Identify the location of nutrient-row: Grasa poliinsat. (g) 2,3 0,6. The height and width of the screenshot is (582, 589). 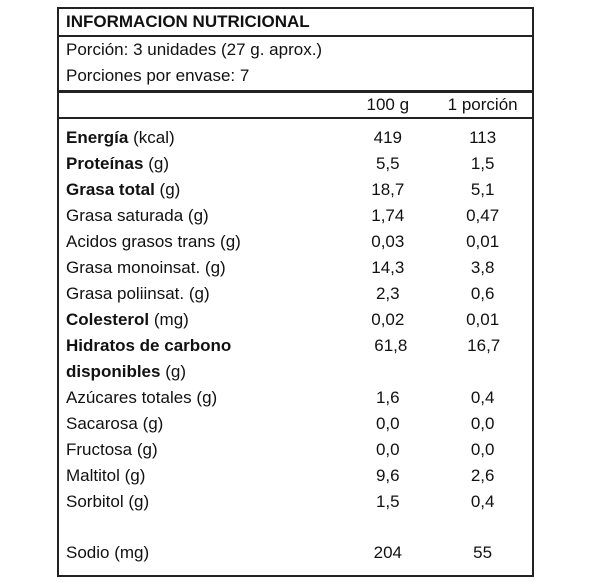
(295, 294).